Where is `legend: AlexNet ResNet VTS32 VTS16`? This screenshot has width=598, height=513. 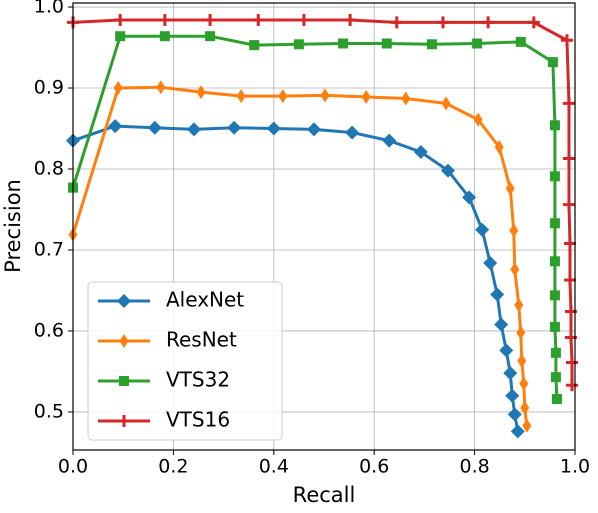
legend: AlexNet ResNet VTS32 VTS16 is located at coordinates (185, 361).